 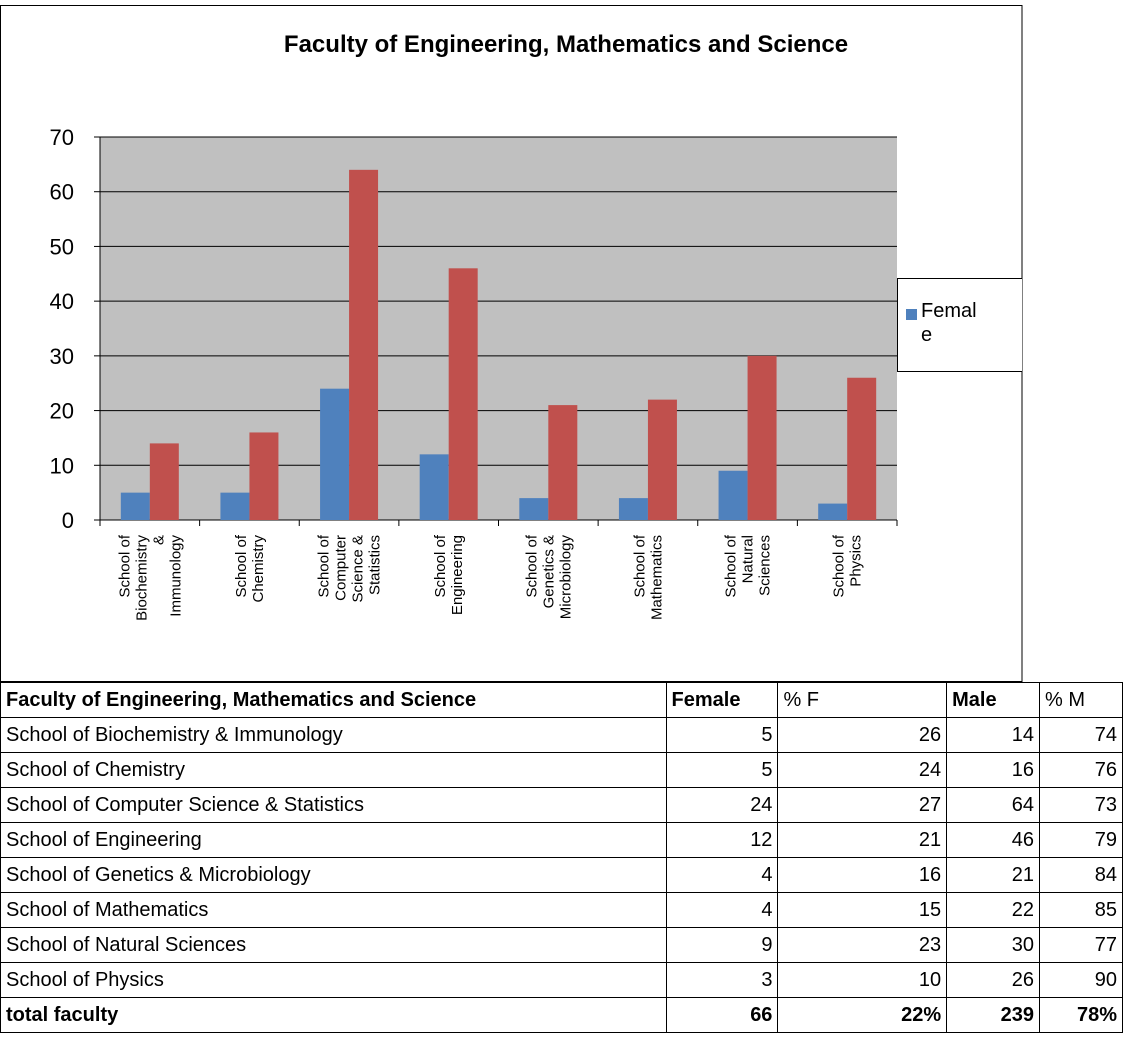 What do you see at coordinates (911, 314) in the screenshot?
I see `legend-swatch` at bounding box center [911, 314].